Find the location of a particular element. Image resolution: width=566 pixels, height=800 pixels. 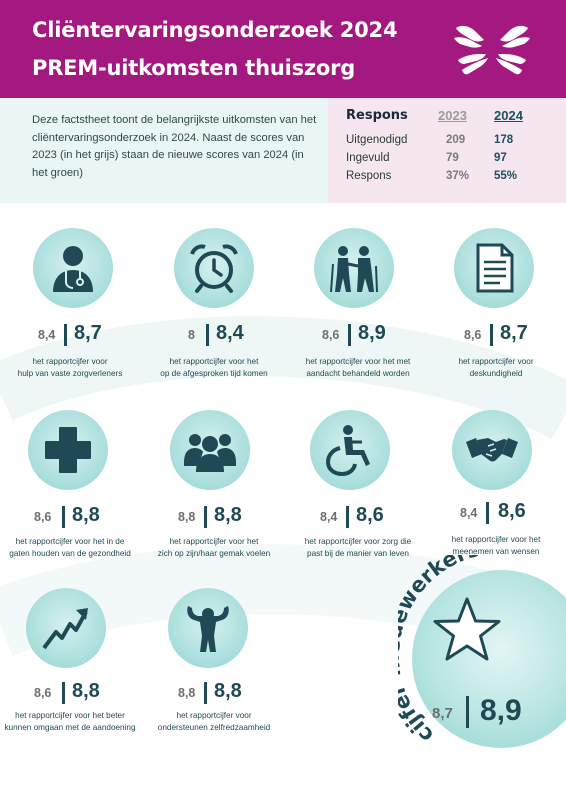

desc-line: het rapportcijfer voor het met is located at coordinates (358, 361).